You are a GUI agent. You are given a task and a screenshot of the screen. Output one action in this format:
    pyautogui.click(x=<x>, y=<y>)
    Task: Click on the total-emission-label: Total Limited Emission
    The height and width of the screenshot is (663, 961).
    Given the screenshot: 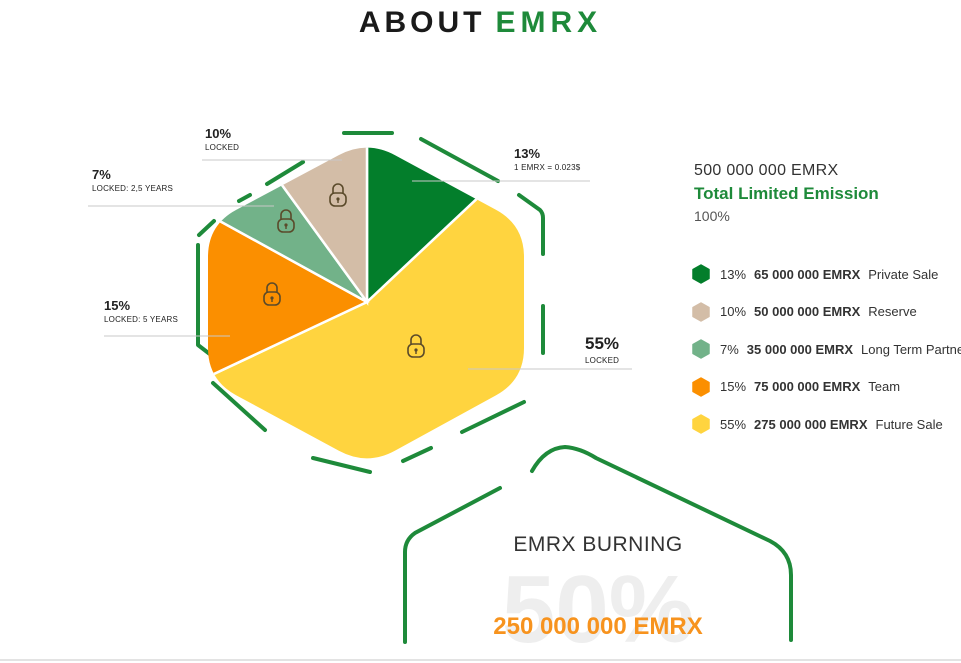 What is the action you would take?
    pyautogui.click(x=786, y=193)
    